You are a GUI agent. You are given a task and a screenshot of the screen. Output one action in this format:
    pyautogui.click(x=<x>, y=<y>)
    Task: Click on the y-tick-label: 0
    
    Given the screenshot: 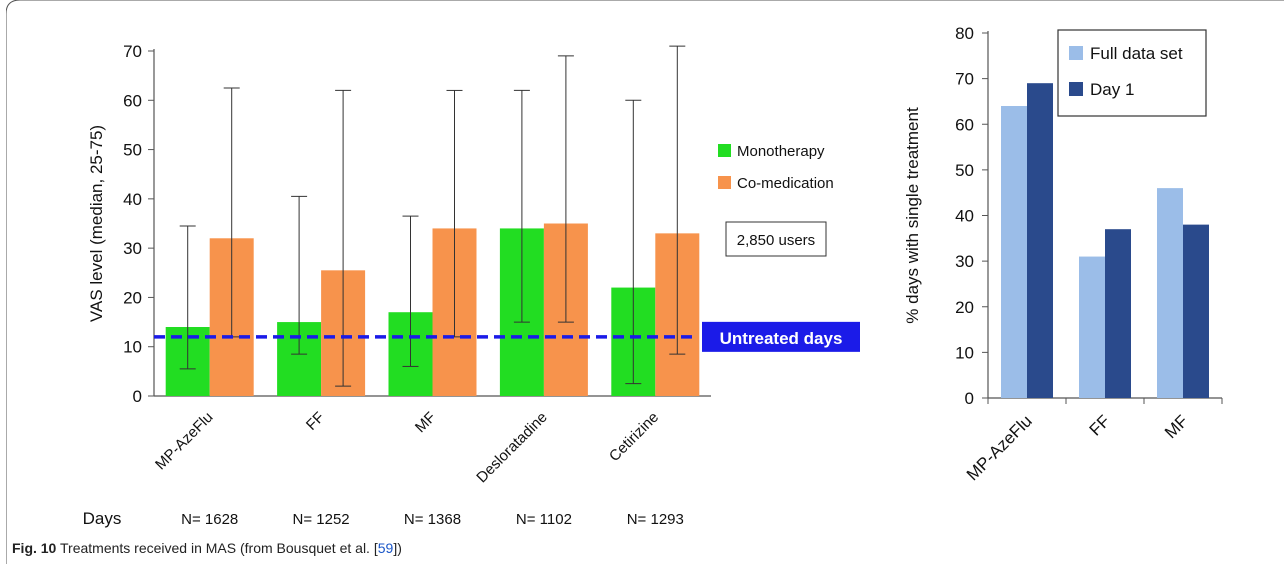 What is the action you would take?
    pyautogui.click(x=137, y=396)
    